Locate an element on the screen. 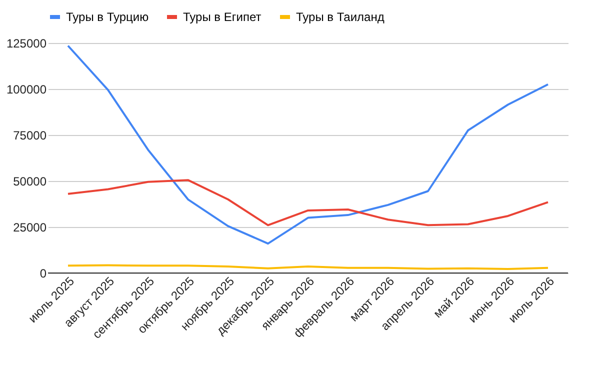  y-tick-label: 125000 is located at coordinates (26, 43).